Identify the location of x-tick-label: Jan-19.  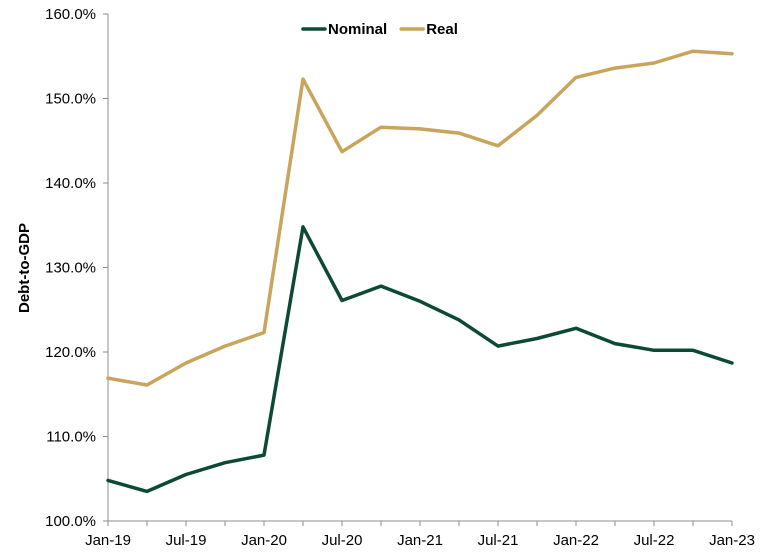
(108, 540).